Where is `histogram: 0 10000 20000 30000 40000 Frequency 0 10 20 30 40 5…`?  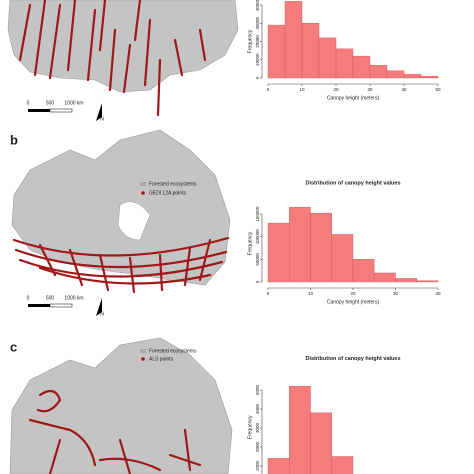 histogram: 0 10000 20000 30000 40000 Frequency 0 10 20 30 40 5… is located at coordinates (344, 50).